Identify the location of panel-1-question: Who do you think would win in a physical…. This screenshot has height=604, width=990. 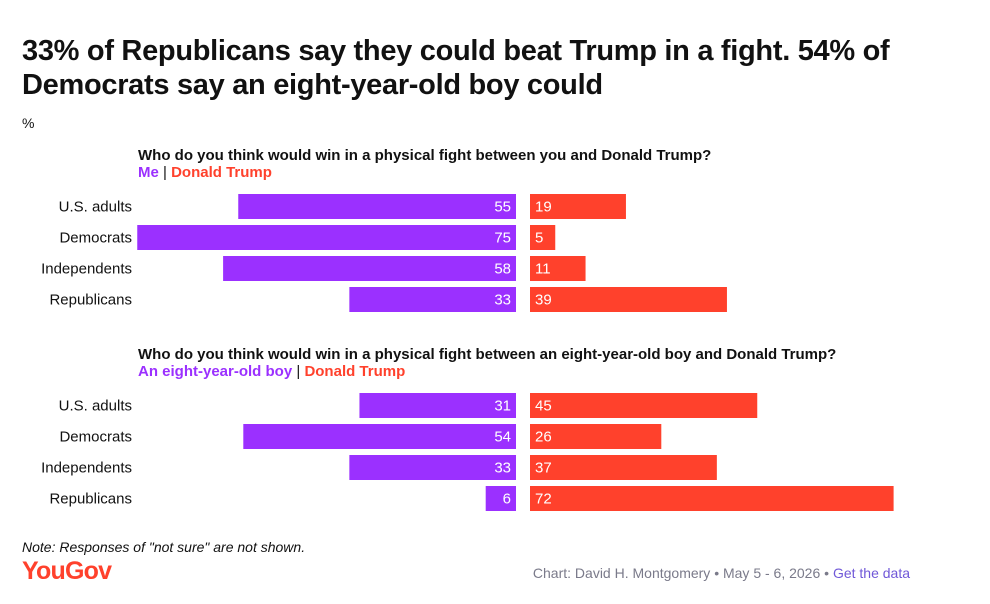
(425, 155).